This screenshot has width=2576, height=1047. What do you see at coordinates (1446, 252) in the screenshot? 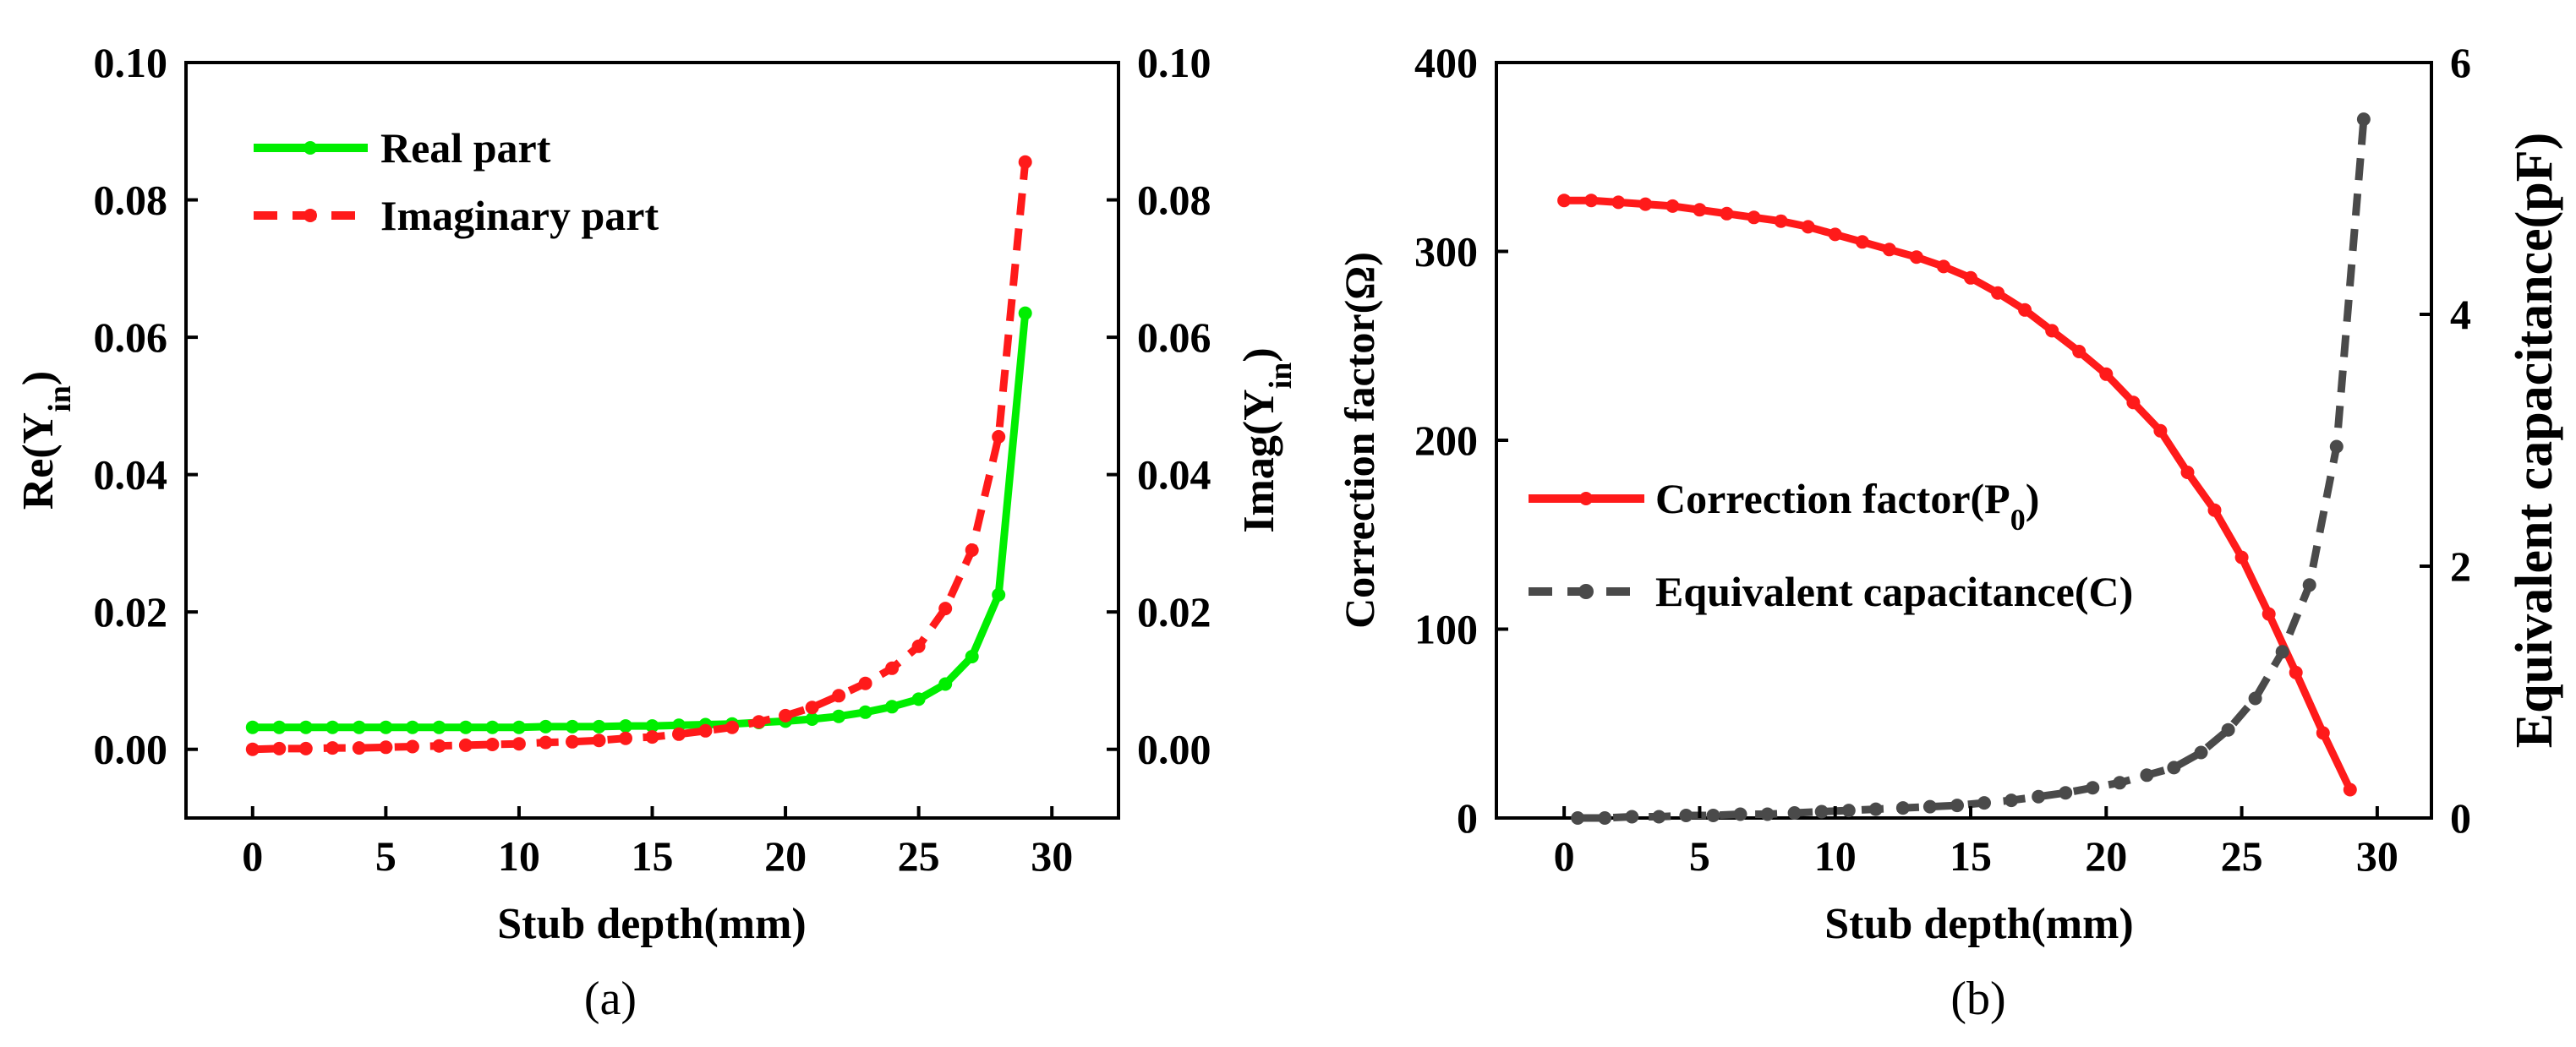
I see `y-tick-label: 300` at bounding box center [1446, 252].